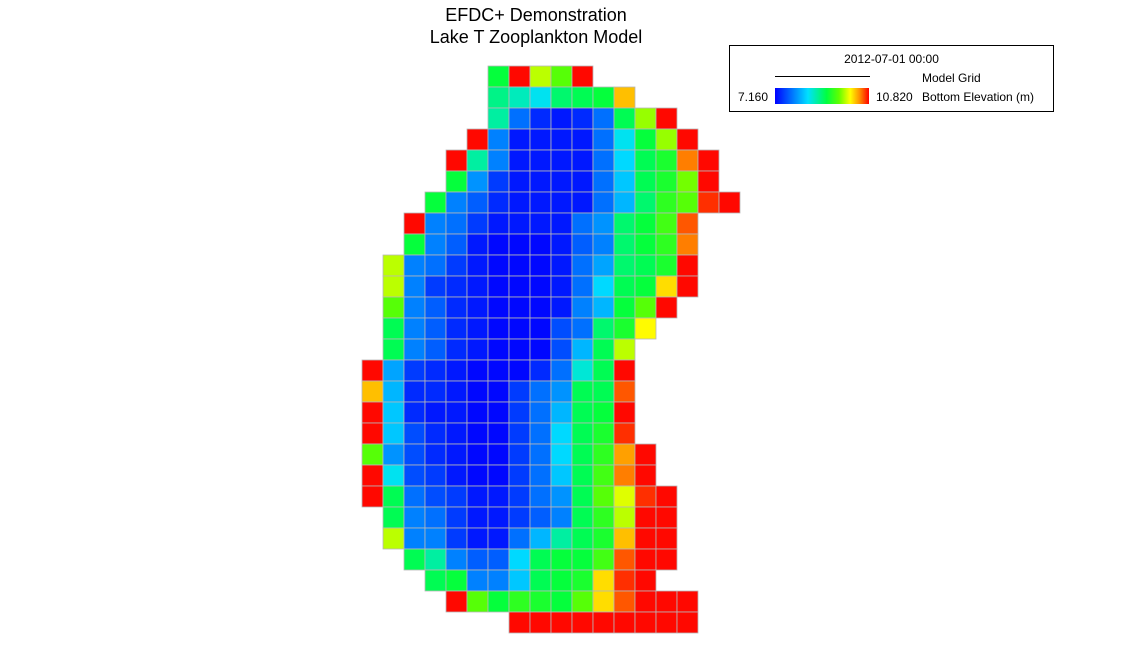 Image resolution: width=1131 pixels, height=665 pixels. I want to click on chart-title: EFDC+ Demonstration, so click(536, 15).